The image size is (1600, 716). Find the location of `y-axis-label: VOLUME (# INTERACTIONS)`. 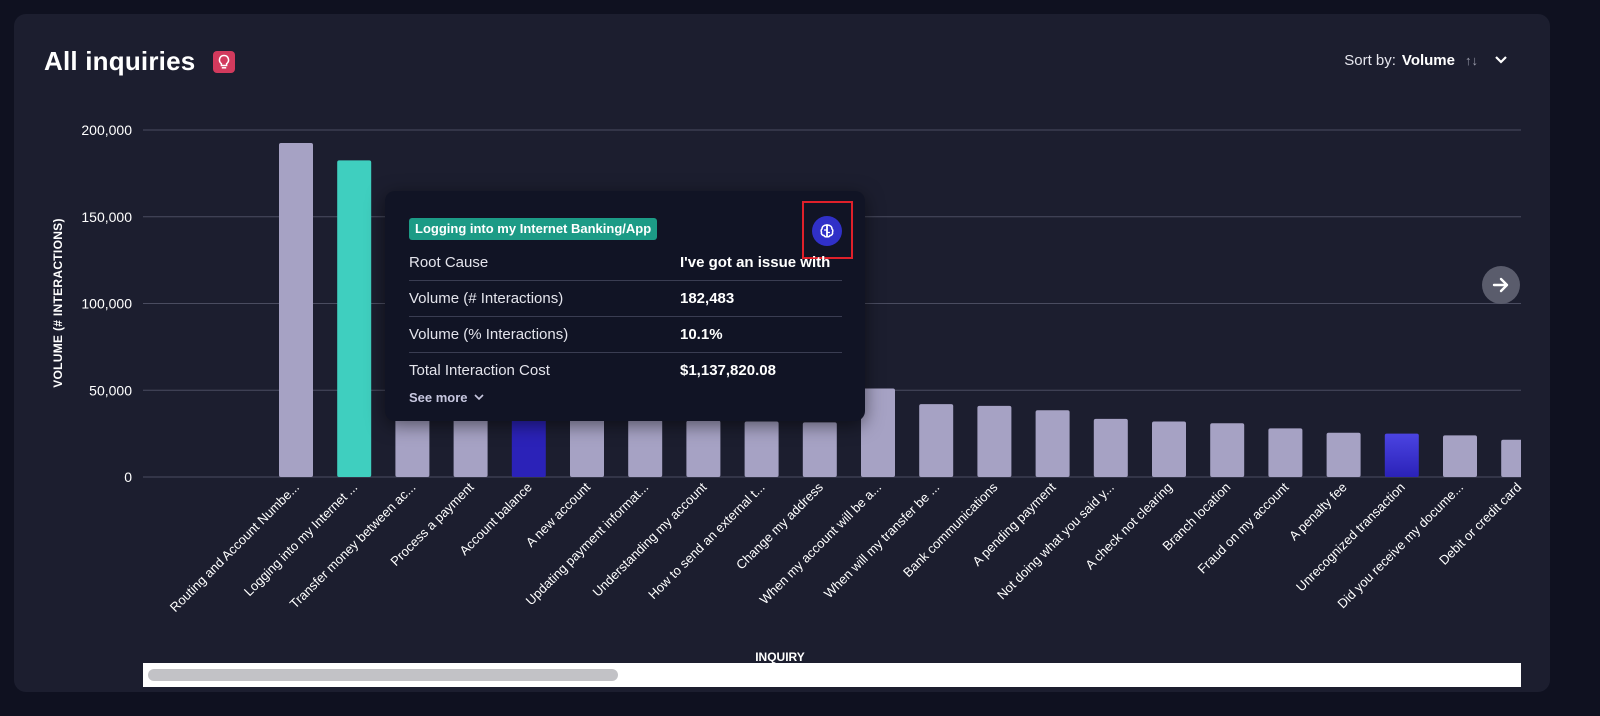

y-axis-label: VOLUME (# INTERACTIONS) is located at coordinates (58, 303).